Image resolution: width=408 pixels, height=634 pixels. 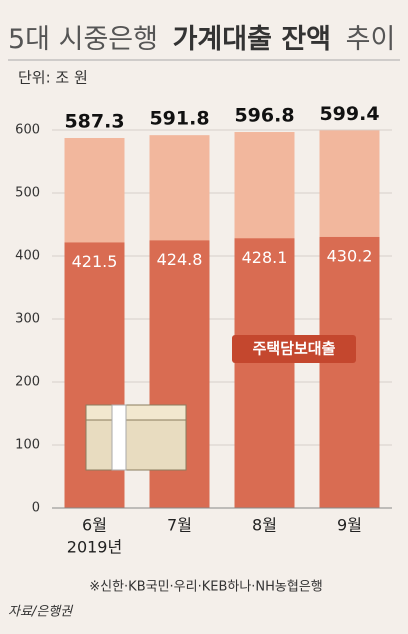 What do you see at coordinates (27, 445) in the screenshot?
I see `y-tick-label: 100` at bounding box center [27, 445].